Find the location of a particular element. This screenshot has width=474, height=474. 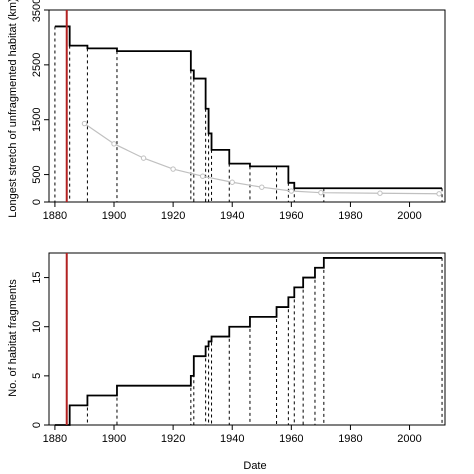

top-y-tick-label: 1500 is located at coordinates (37, 119).